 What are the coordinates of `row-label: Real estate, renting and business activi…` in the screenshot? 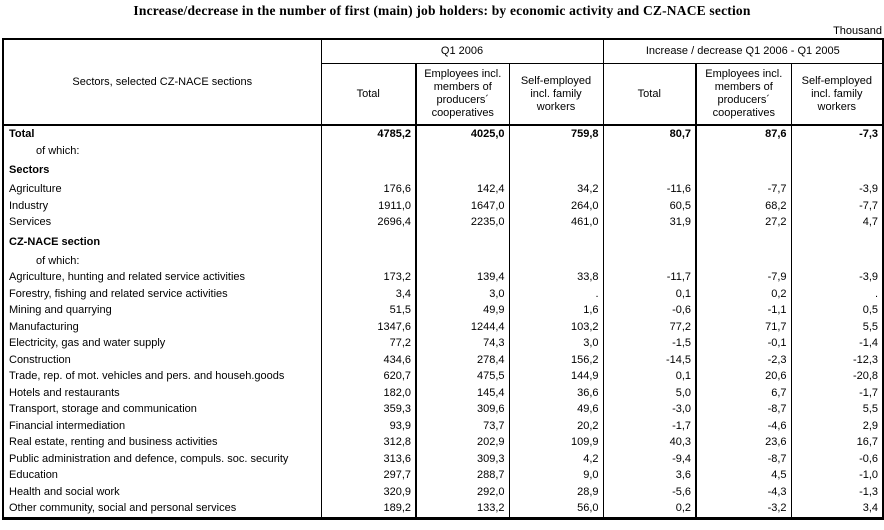 It's located at (162, 442).